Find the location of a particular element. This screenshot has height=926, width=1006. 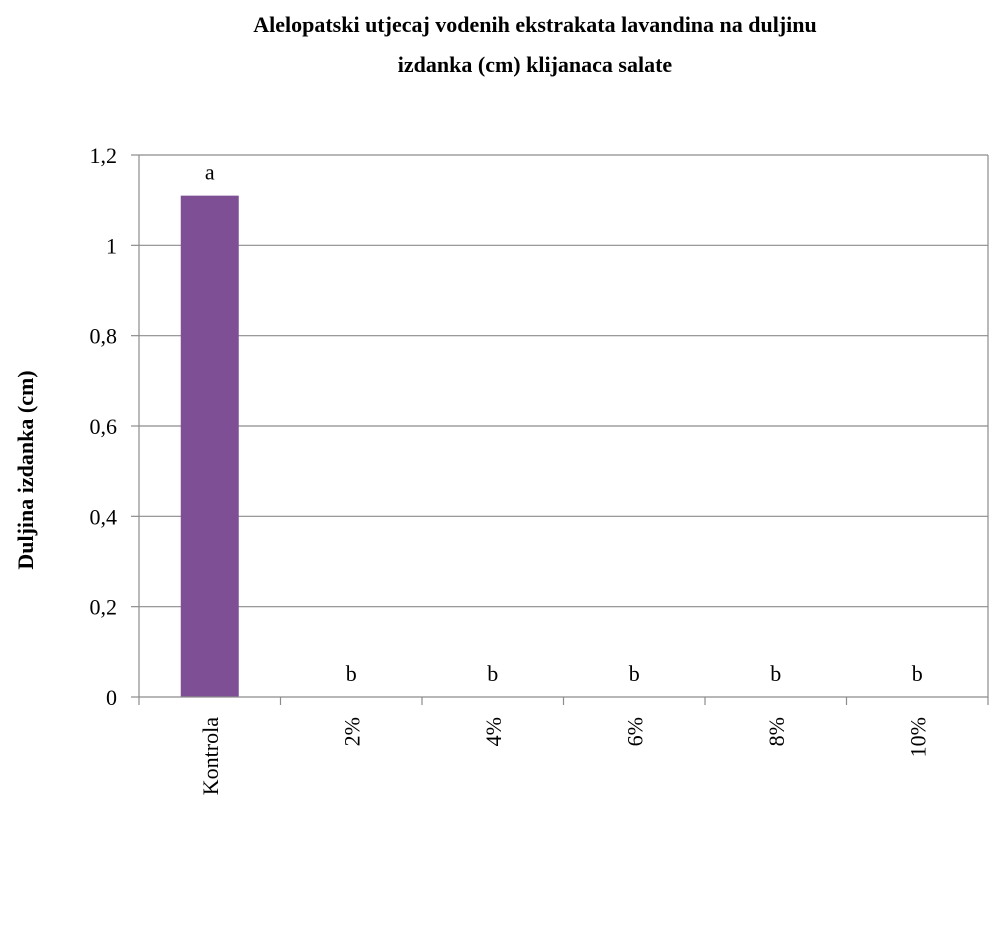

bars is located at coordinates (209, 446).